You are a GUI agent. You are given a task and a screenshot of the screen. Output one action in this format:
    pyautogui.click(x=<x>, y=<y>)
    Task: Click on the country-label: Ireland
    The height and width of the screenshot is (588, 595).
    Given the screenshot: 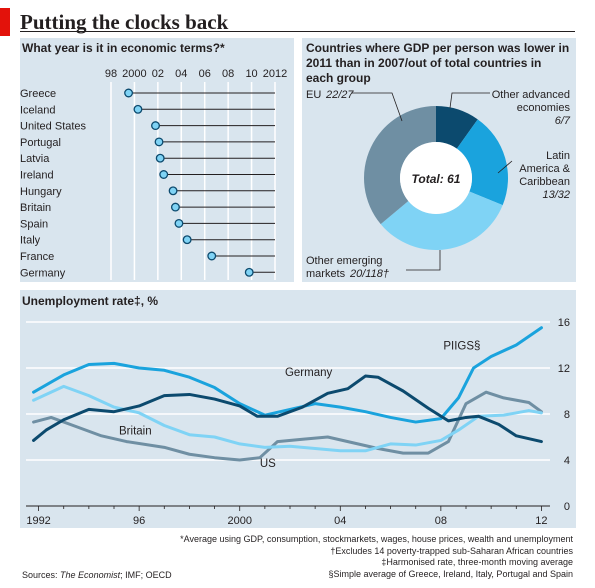 What is the action you would take?
    pyautogui.click(x=37, y=176)
    